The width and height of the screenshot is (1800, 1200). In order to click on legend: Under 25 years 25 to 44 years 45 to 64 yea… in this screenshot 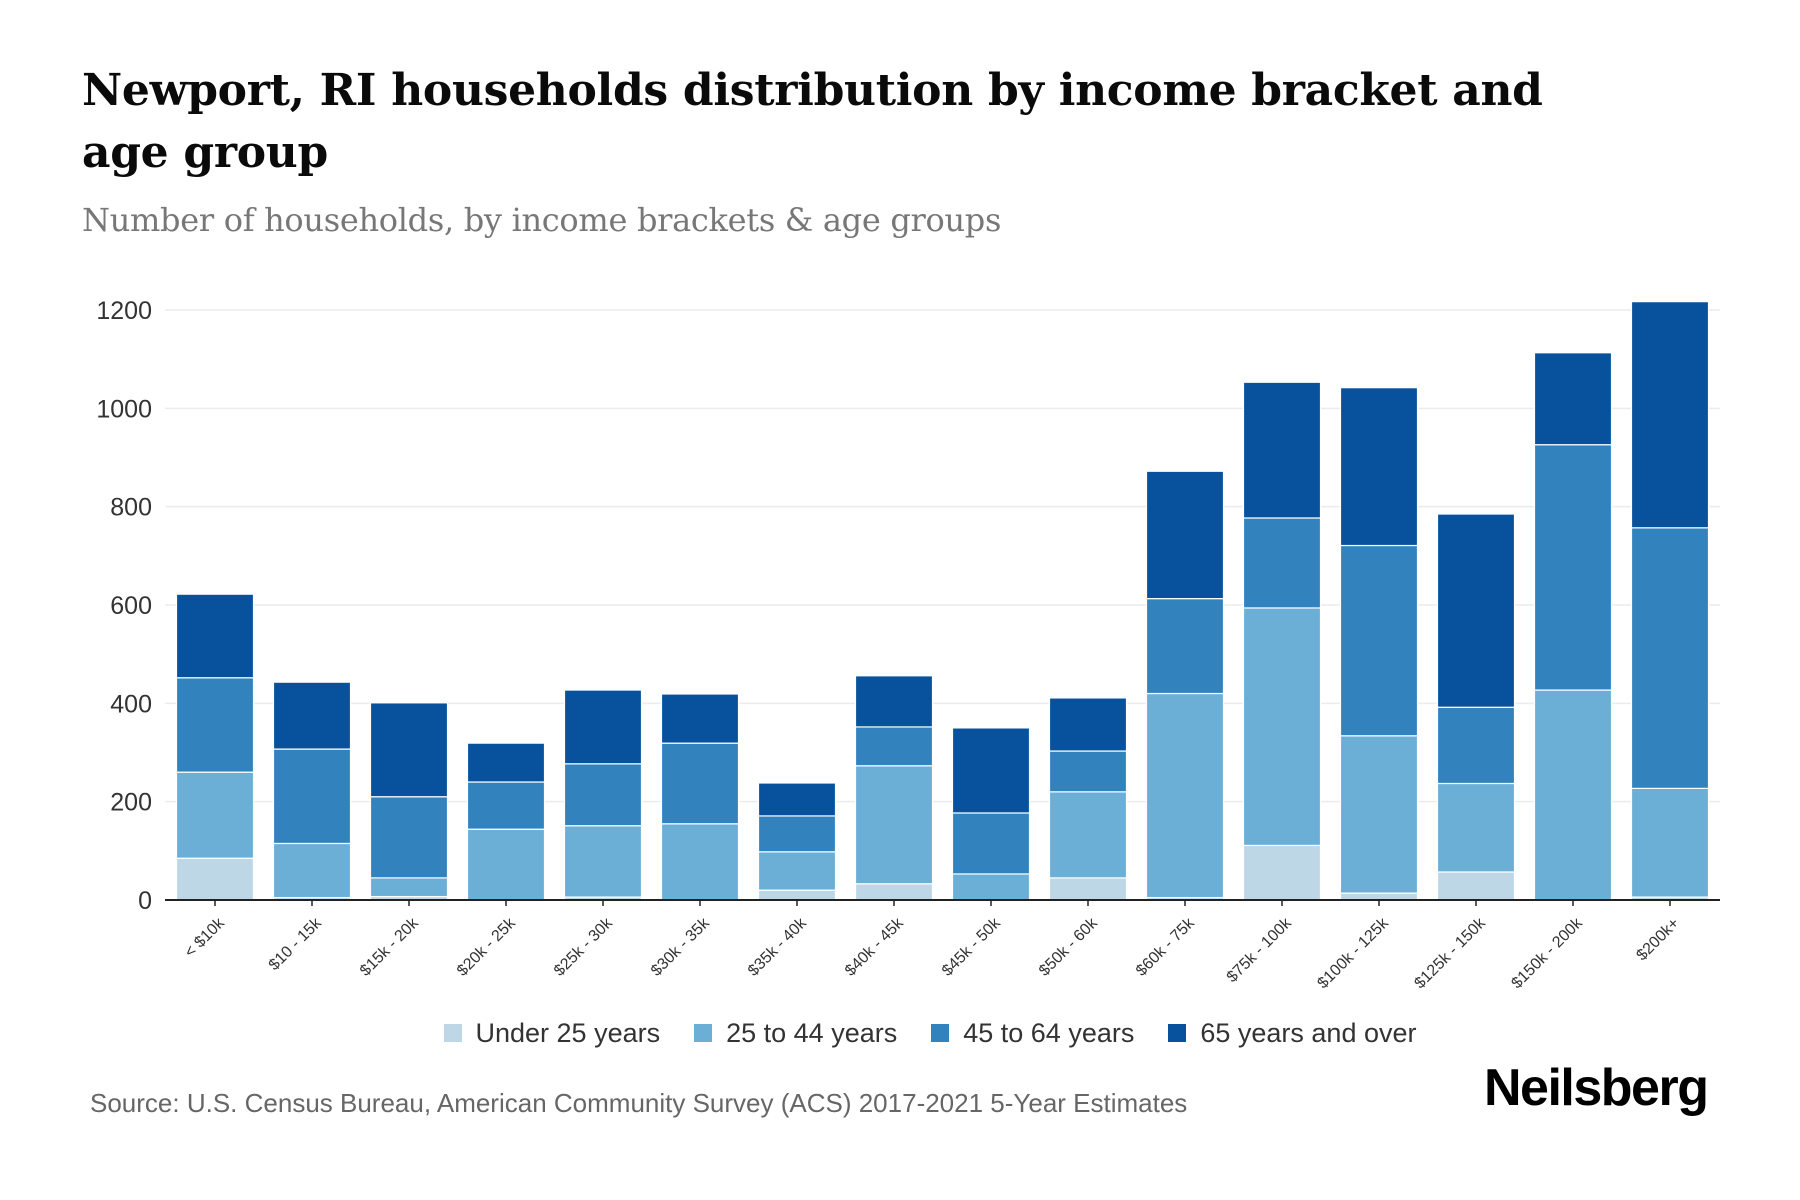, I will do `click(900, 1033)`.